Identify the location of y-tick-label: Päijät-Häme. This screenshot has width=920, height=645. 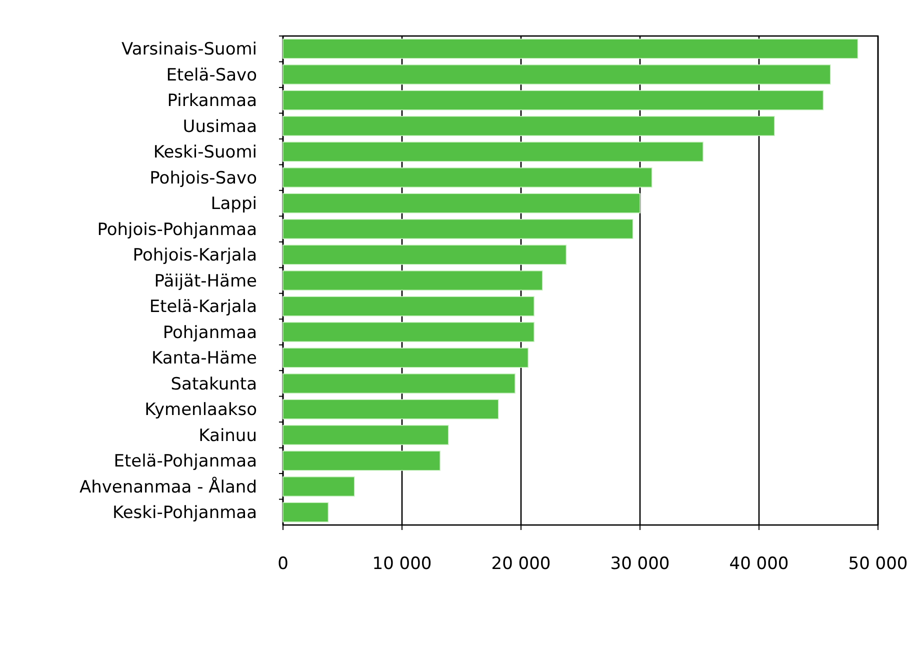
(205, 281).